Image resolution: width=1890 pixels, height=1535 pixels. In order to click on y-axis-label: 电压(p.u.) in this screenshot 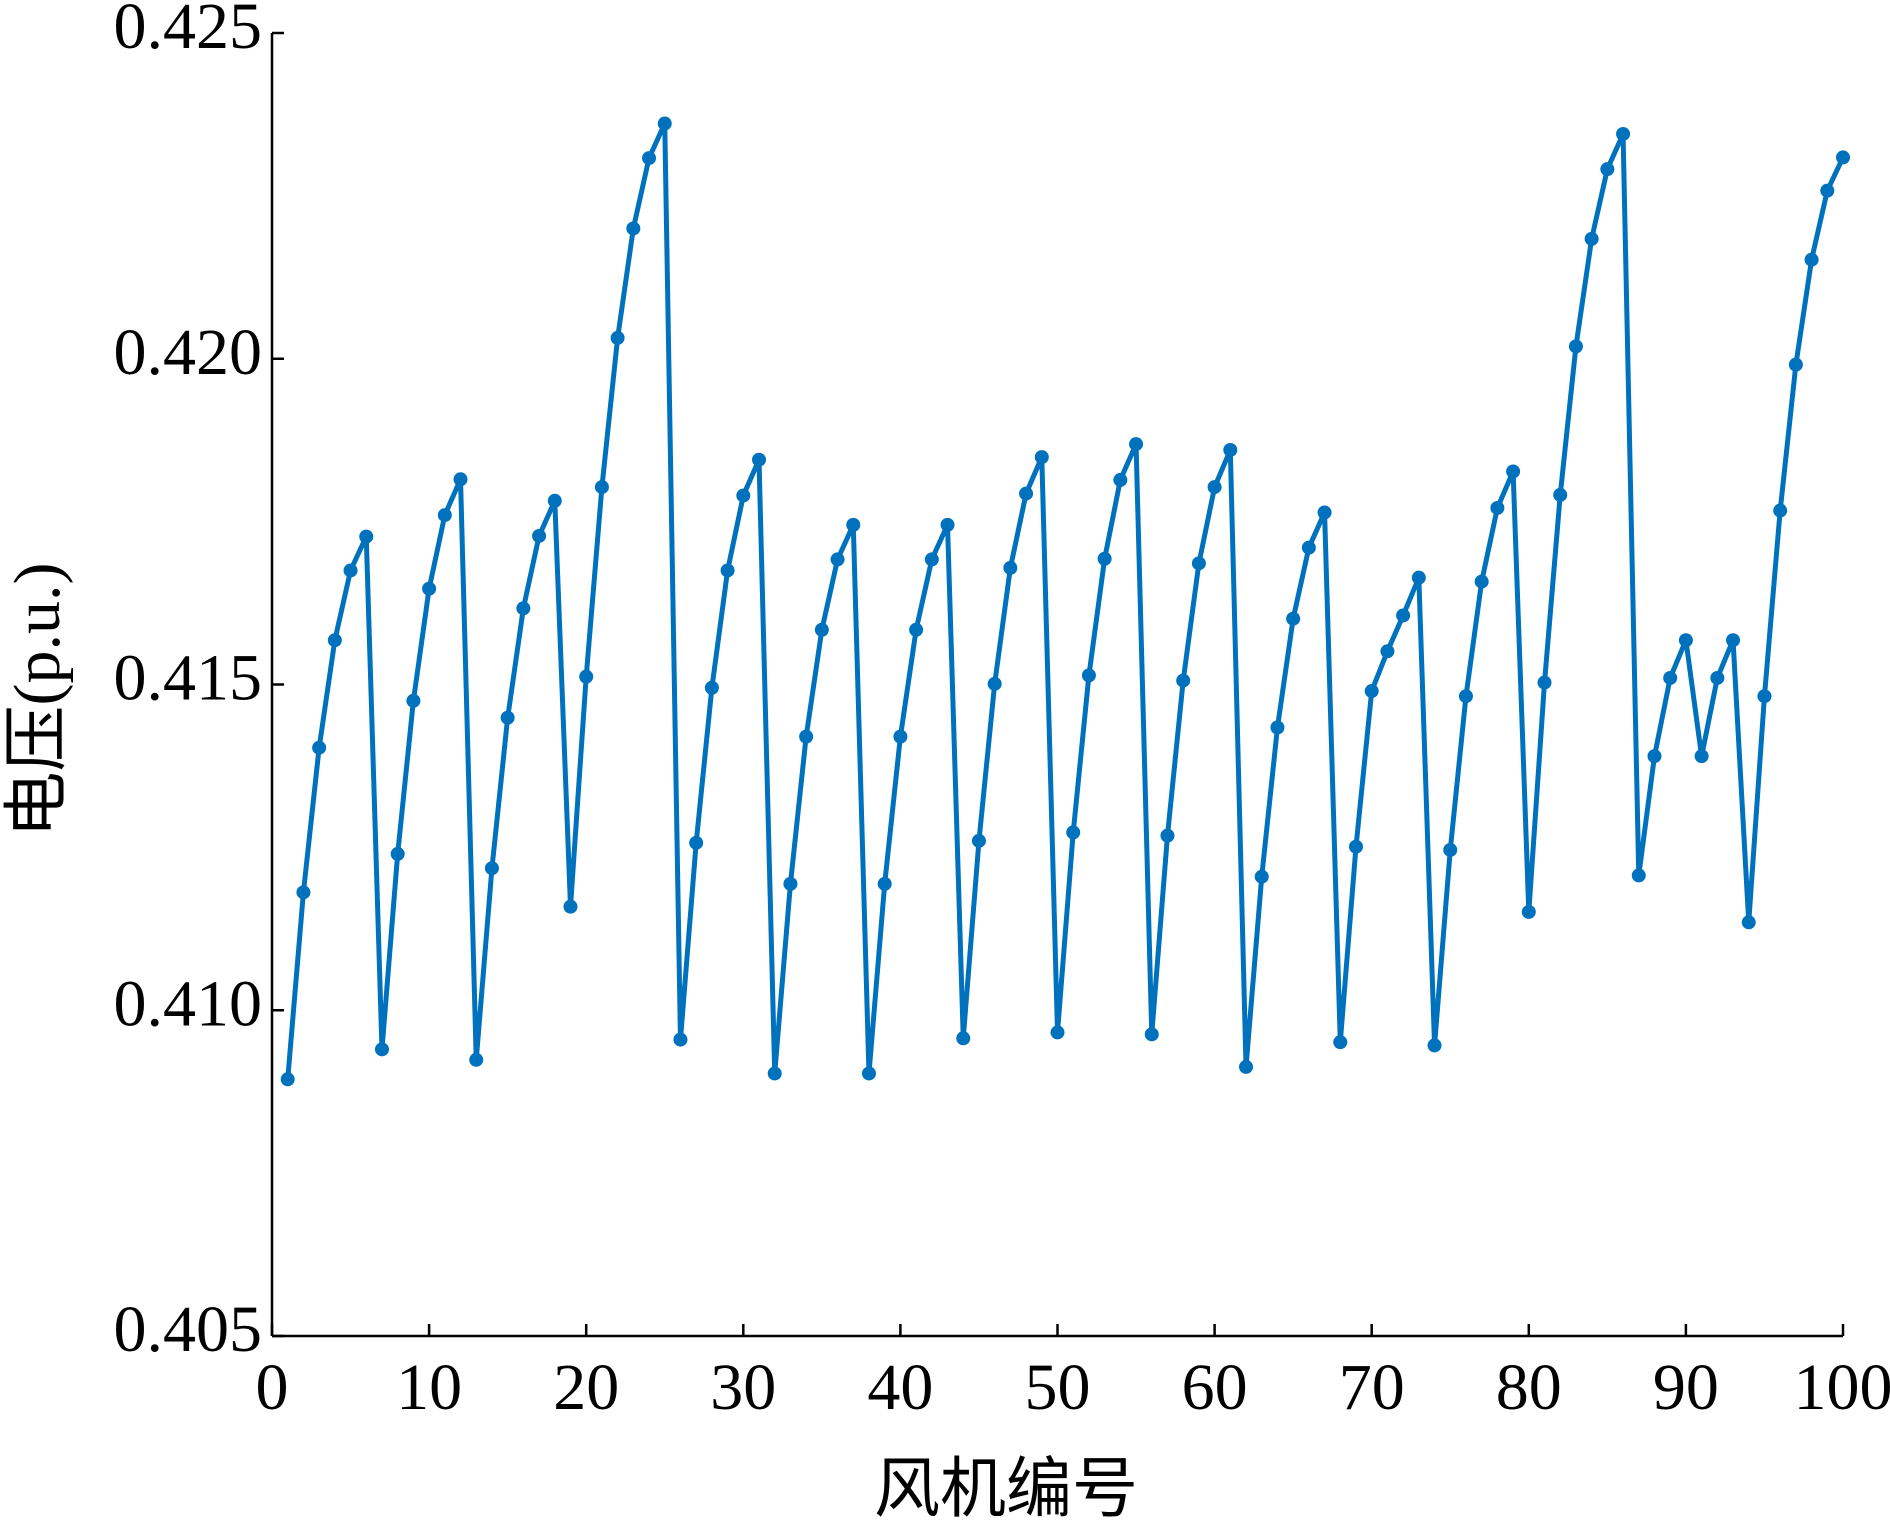, I will do `click(37, 700)`.